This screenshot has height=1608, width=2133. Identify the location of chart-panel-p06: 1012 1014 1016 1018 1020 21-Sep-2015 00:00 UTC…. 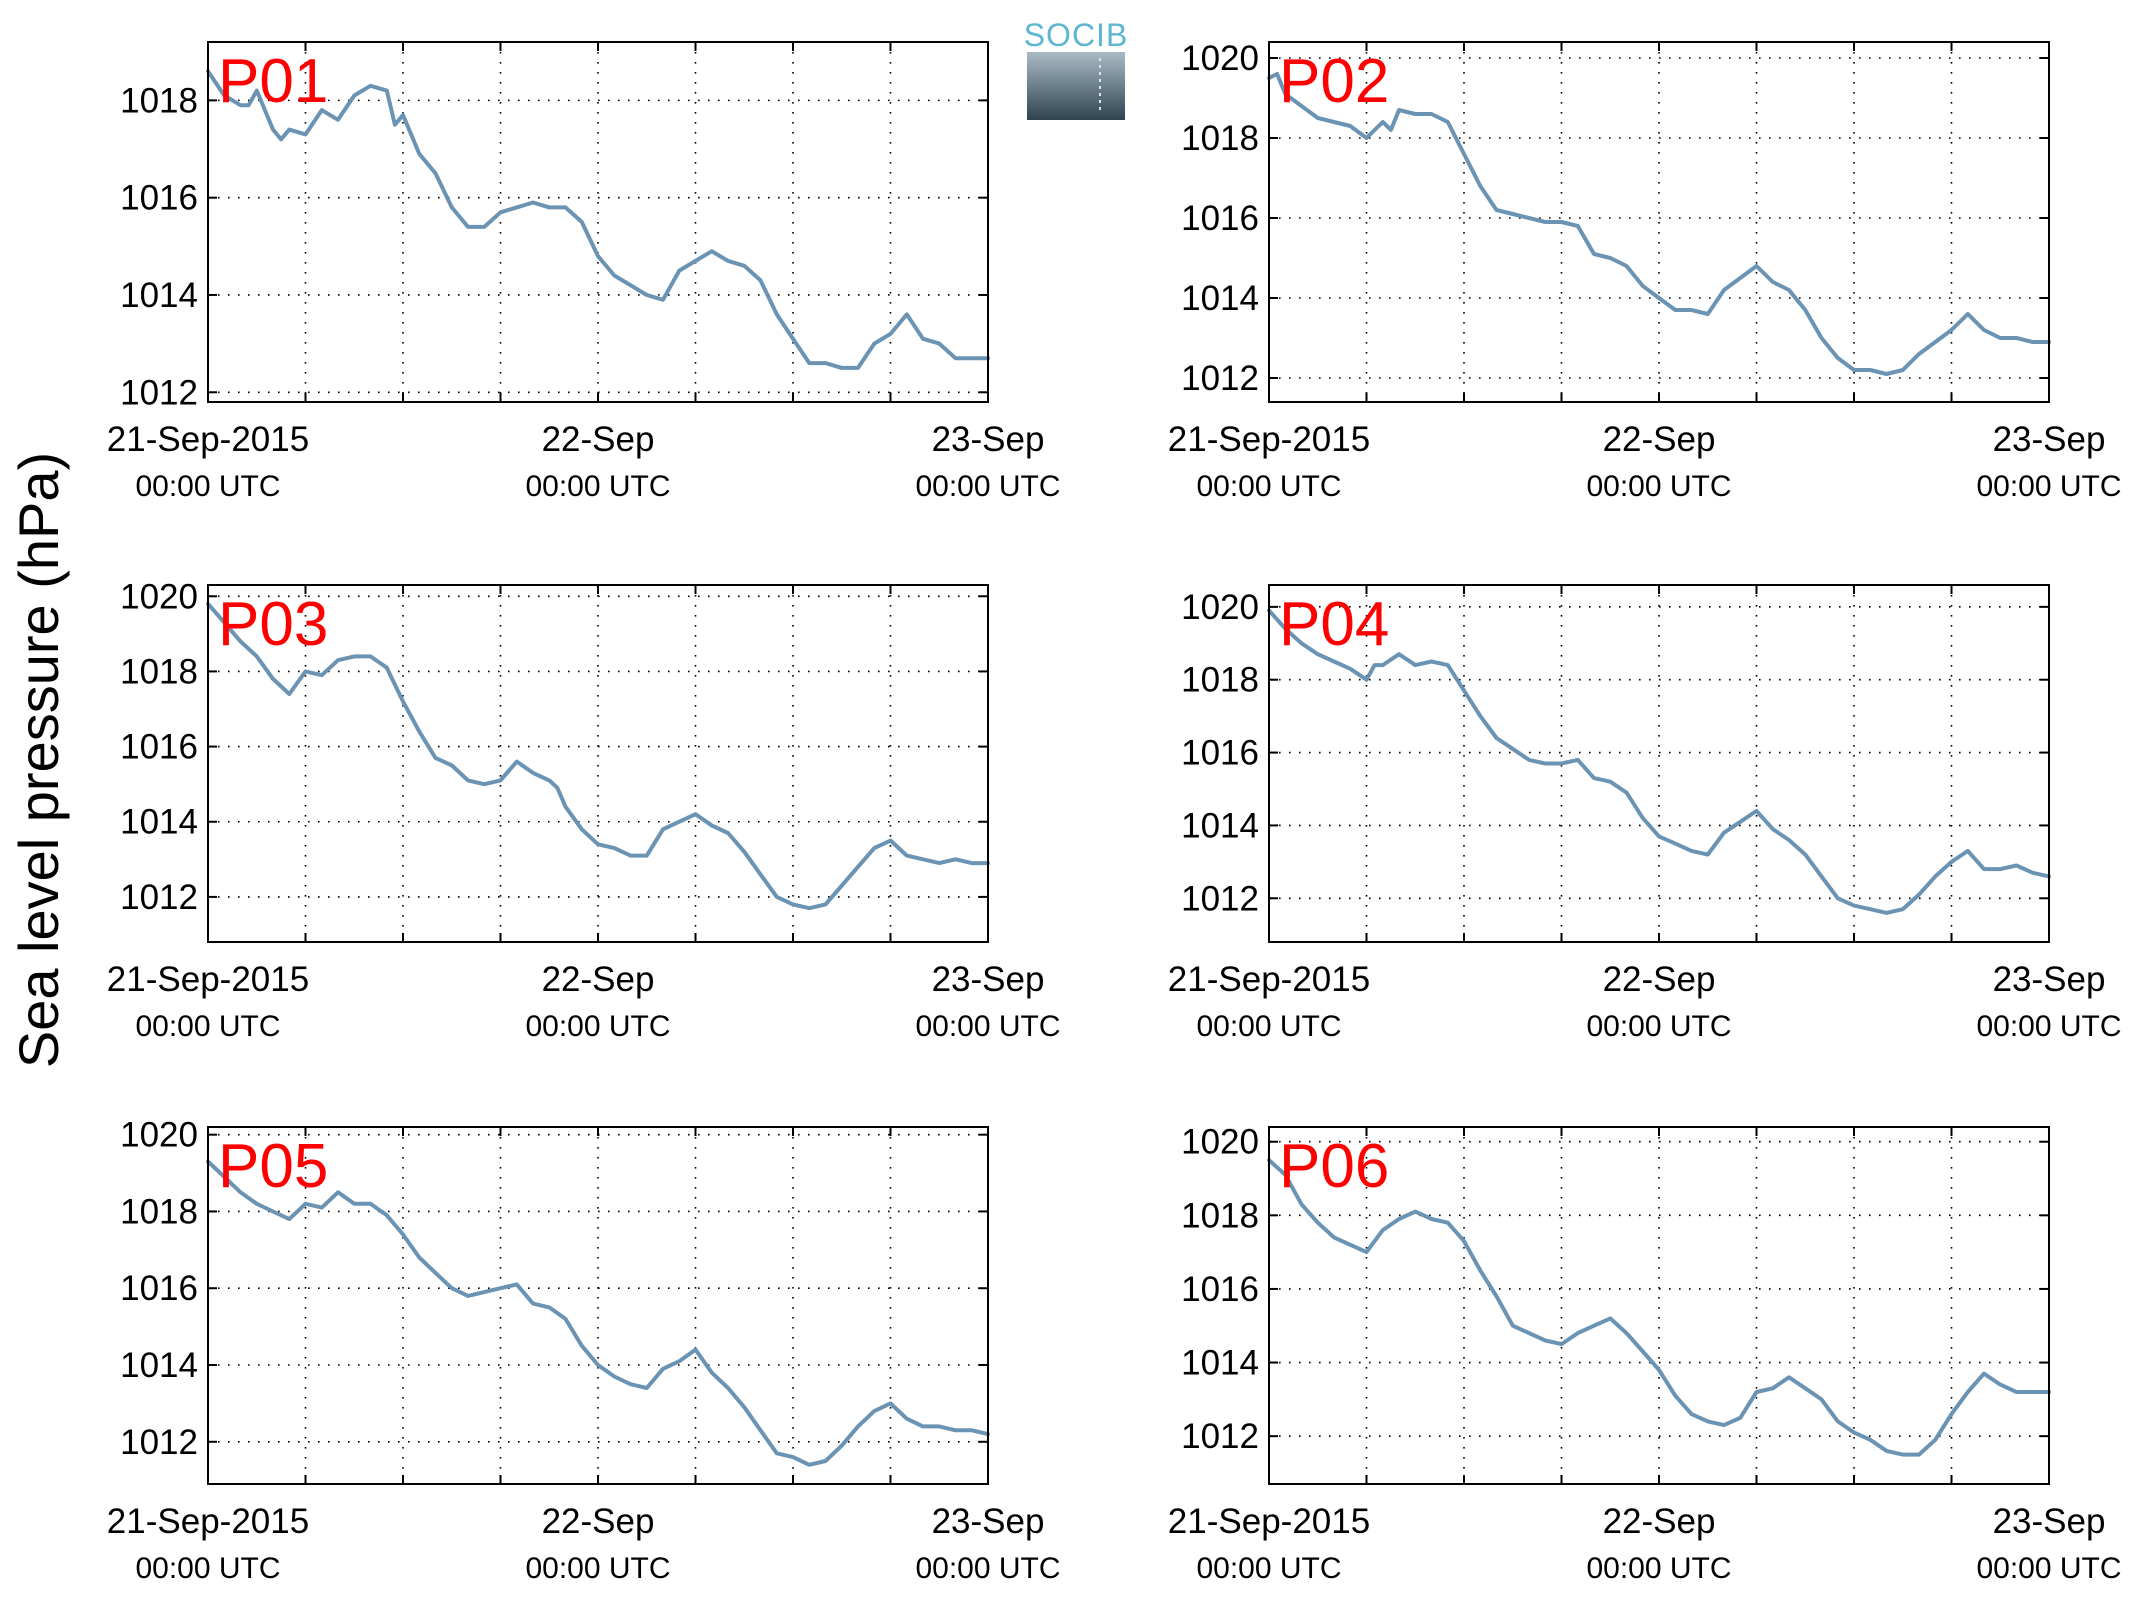
(1645, 1354).